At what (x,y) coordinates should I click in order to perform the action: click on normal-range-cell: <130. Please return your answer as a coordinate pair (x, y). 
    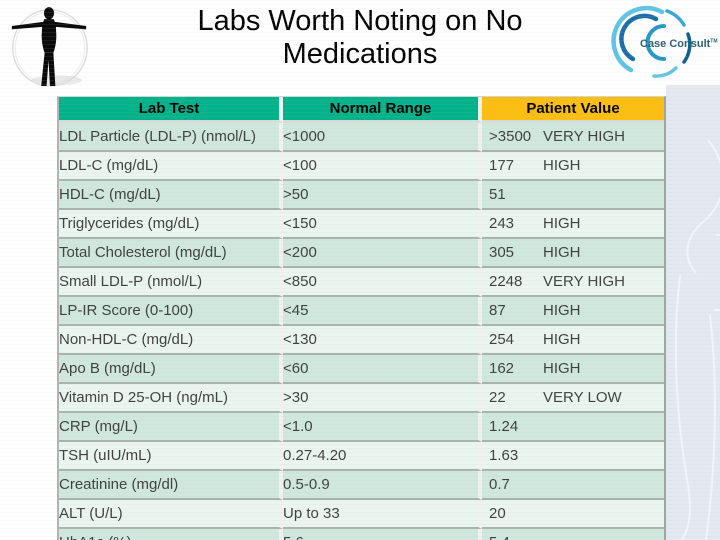
    Looking at the image, I should click on (382, 340).